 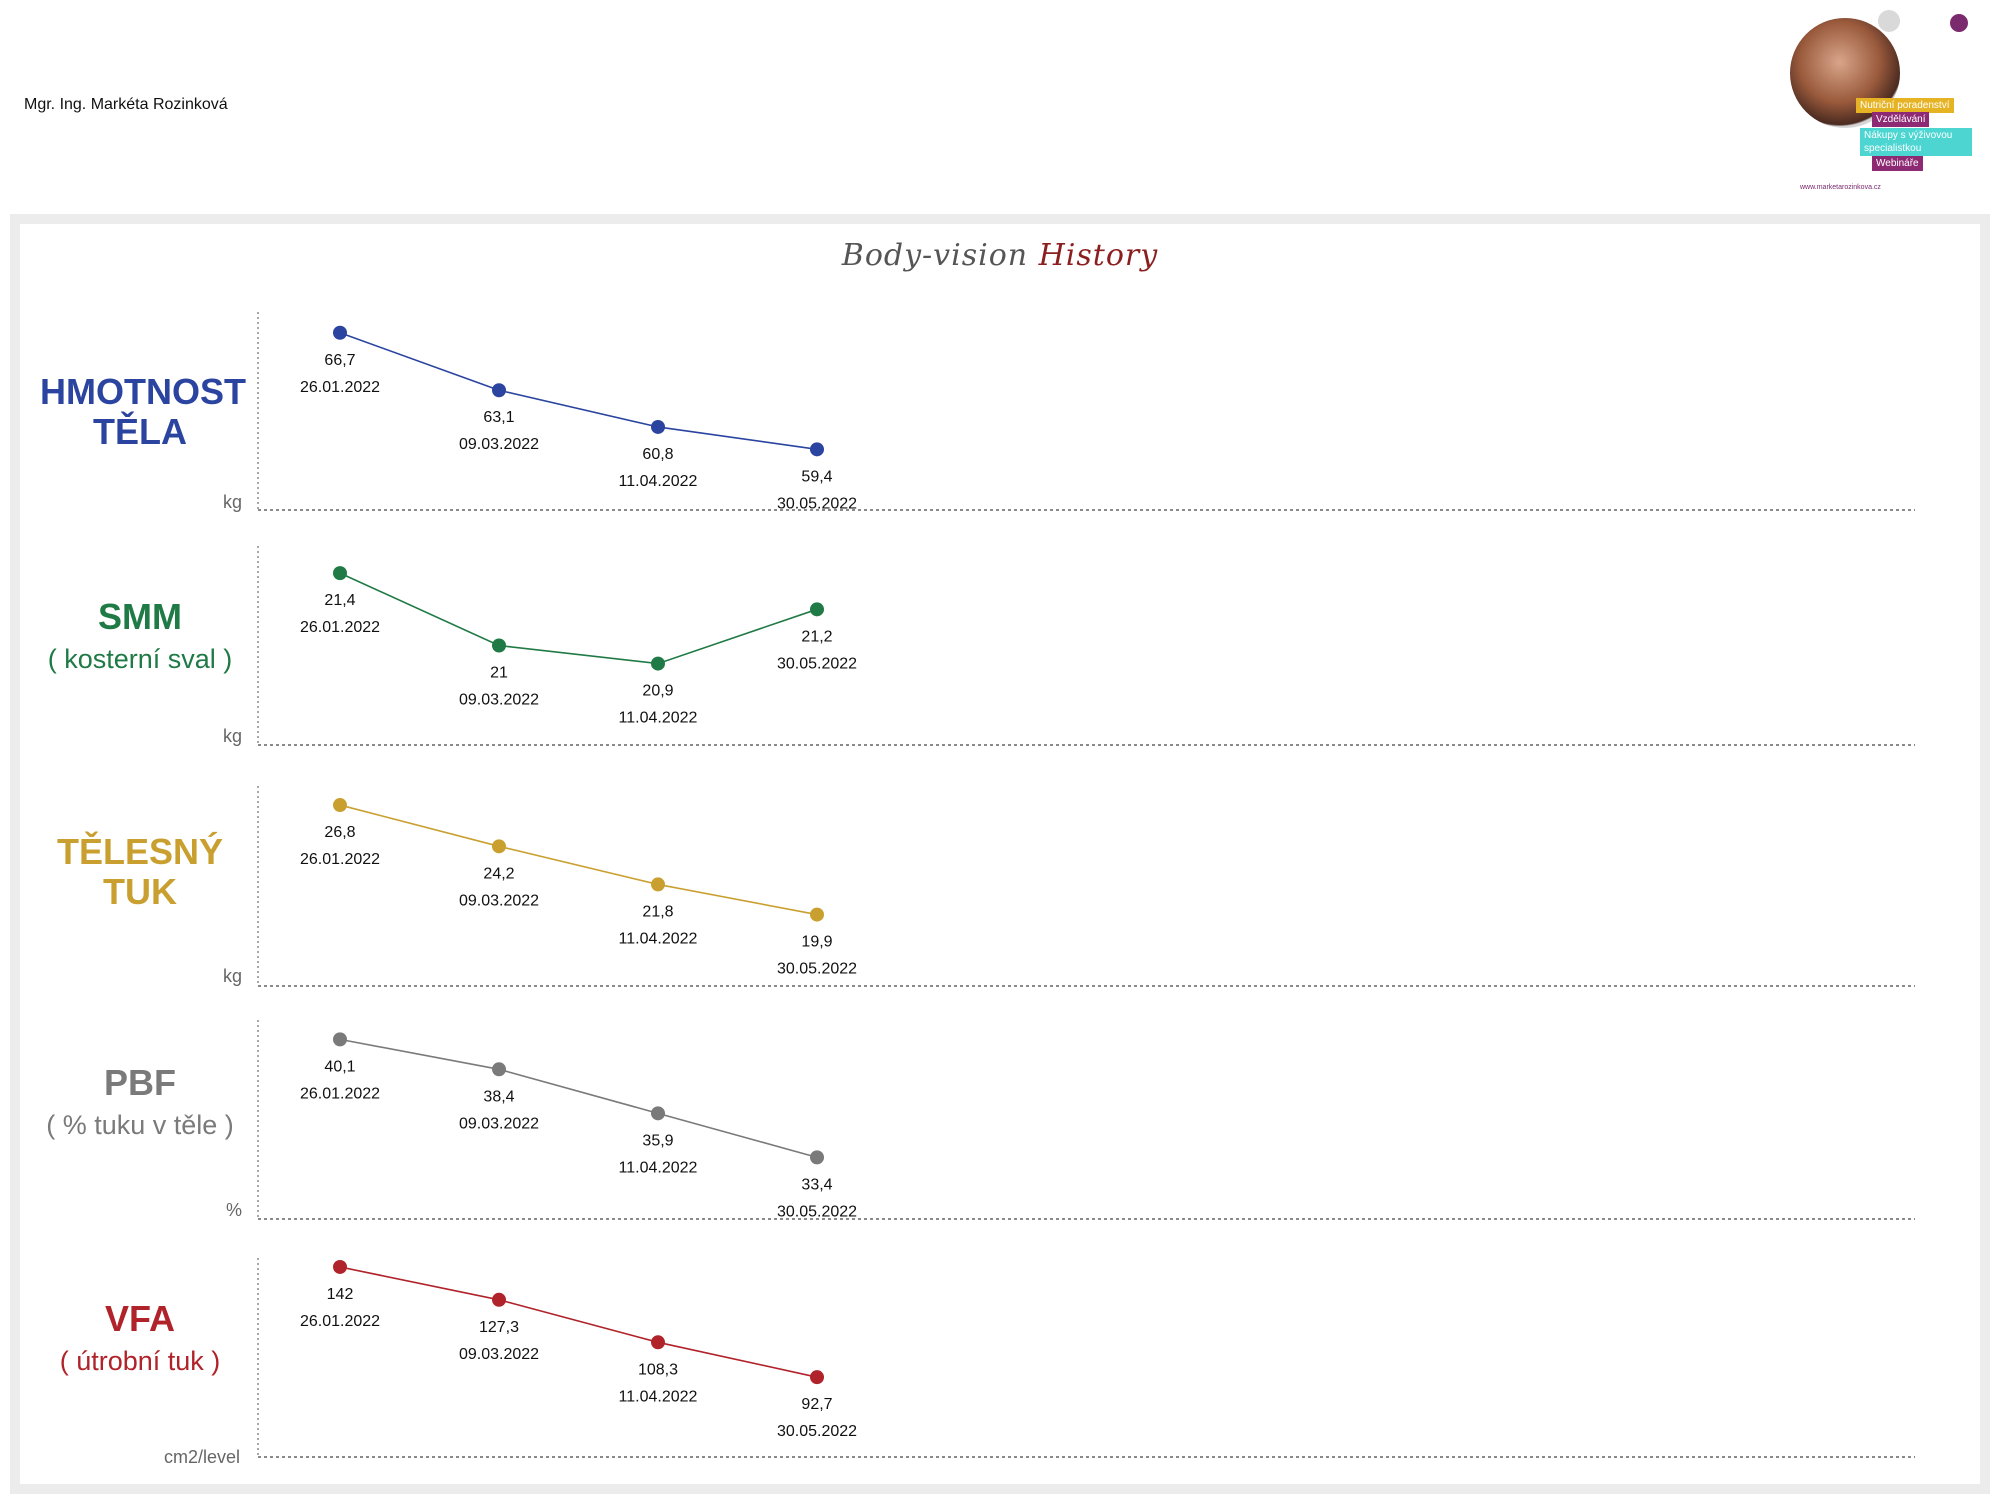 What do you see at coordinates (816, 476) in the screenshot?
I see `data-label: 59,4` at bounding box center [816, 476].